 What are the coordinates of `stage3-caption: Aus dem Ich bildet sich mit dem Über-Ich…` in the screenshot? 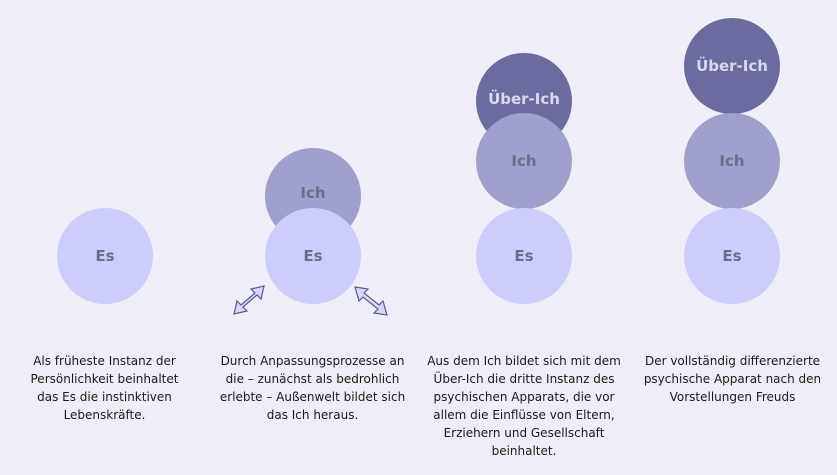 It's located at (524, 406).